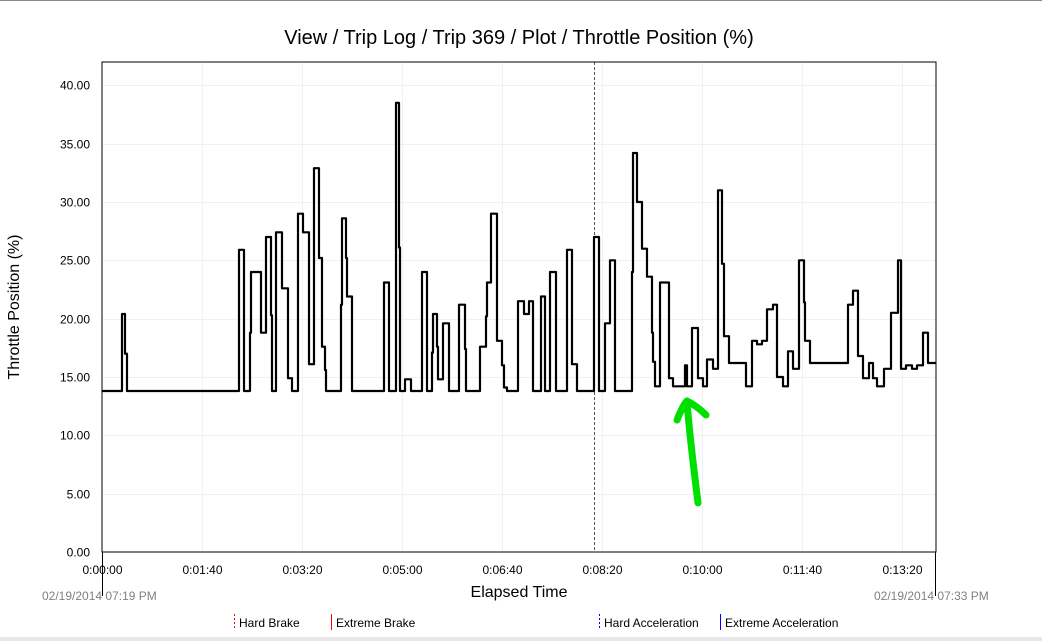 The width and height of the screenshot is (1042, 641). I want to click on y-tick-label: 15.00, so click(75, 378).